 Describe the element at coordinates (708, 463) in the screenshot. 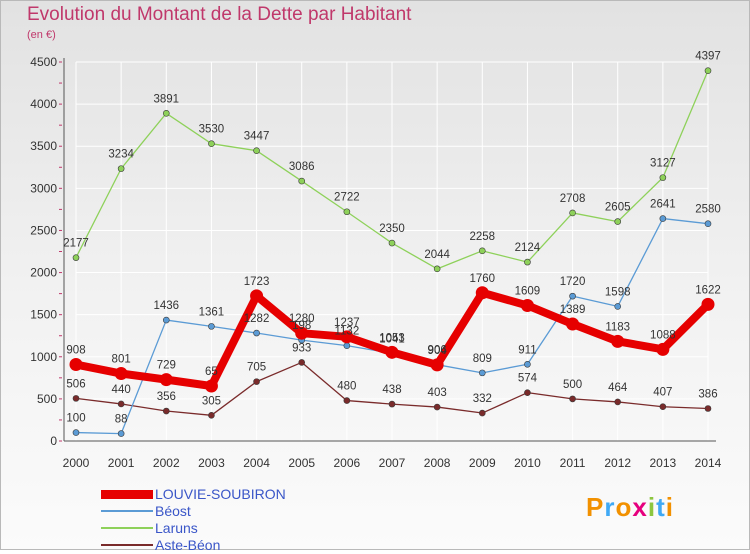

I see `x-tick-label: 2014` at that location.